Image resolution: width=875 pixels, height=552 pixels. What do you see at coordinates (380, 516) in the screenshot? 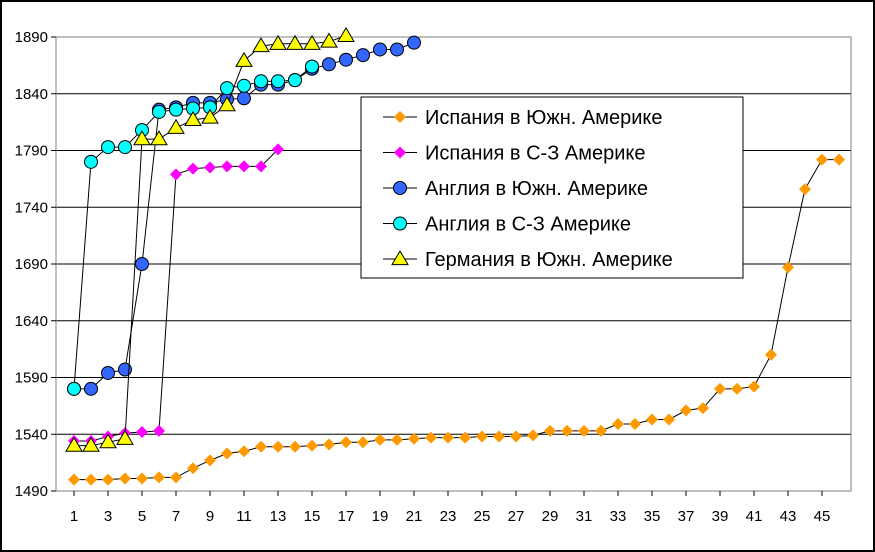
I see `x-tick-label: 19` at bounding box center [380, 516].